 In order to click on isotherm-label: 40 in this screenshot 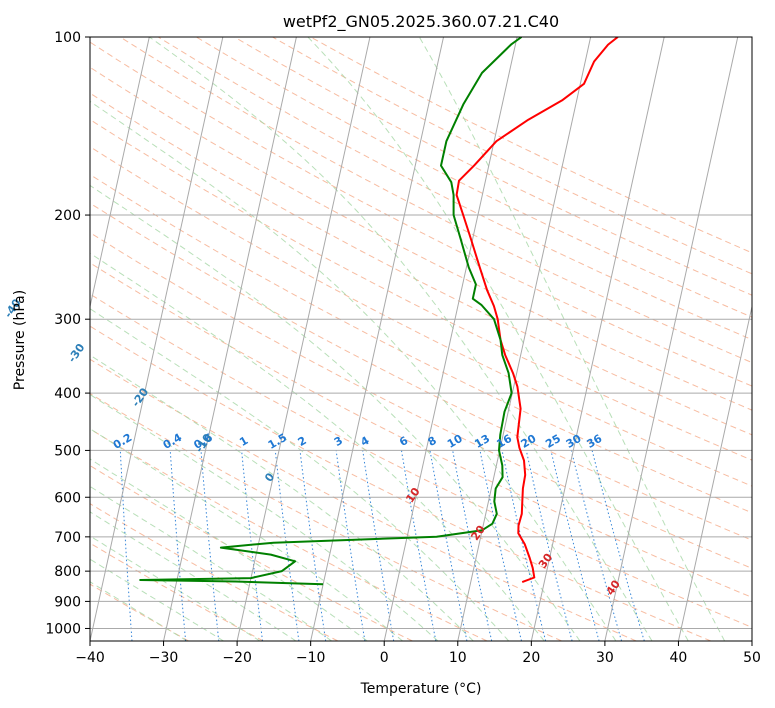, I will do `click(614, 587)`.